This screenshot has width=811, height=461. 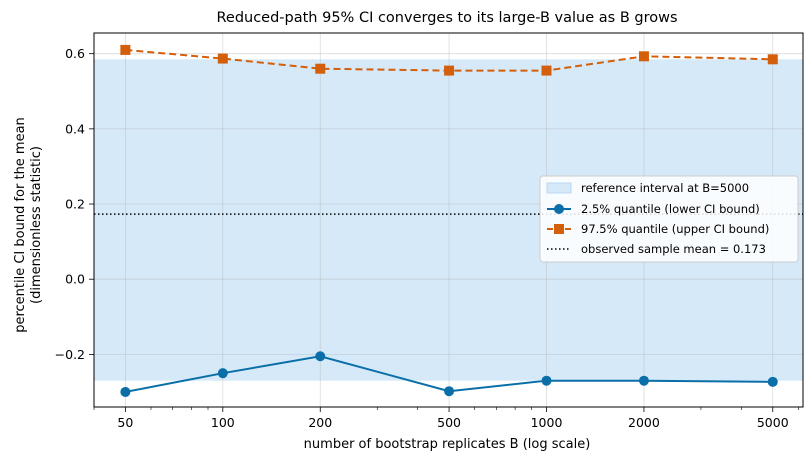 What do you see at coordinates (320, 422) in the screenshot?
I see `x-tick-label: 200` at bounding box center [320, 422].